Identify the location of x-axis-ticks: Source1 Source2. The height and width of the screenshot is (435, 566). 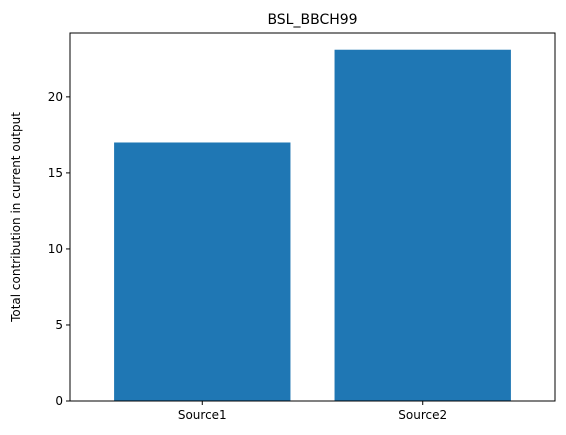
(312, 411).